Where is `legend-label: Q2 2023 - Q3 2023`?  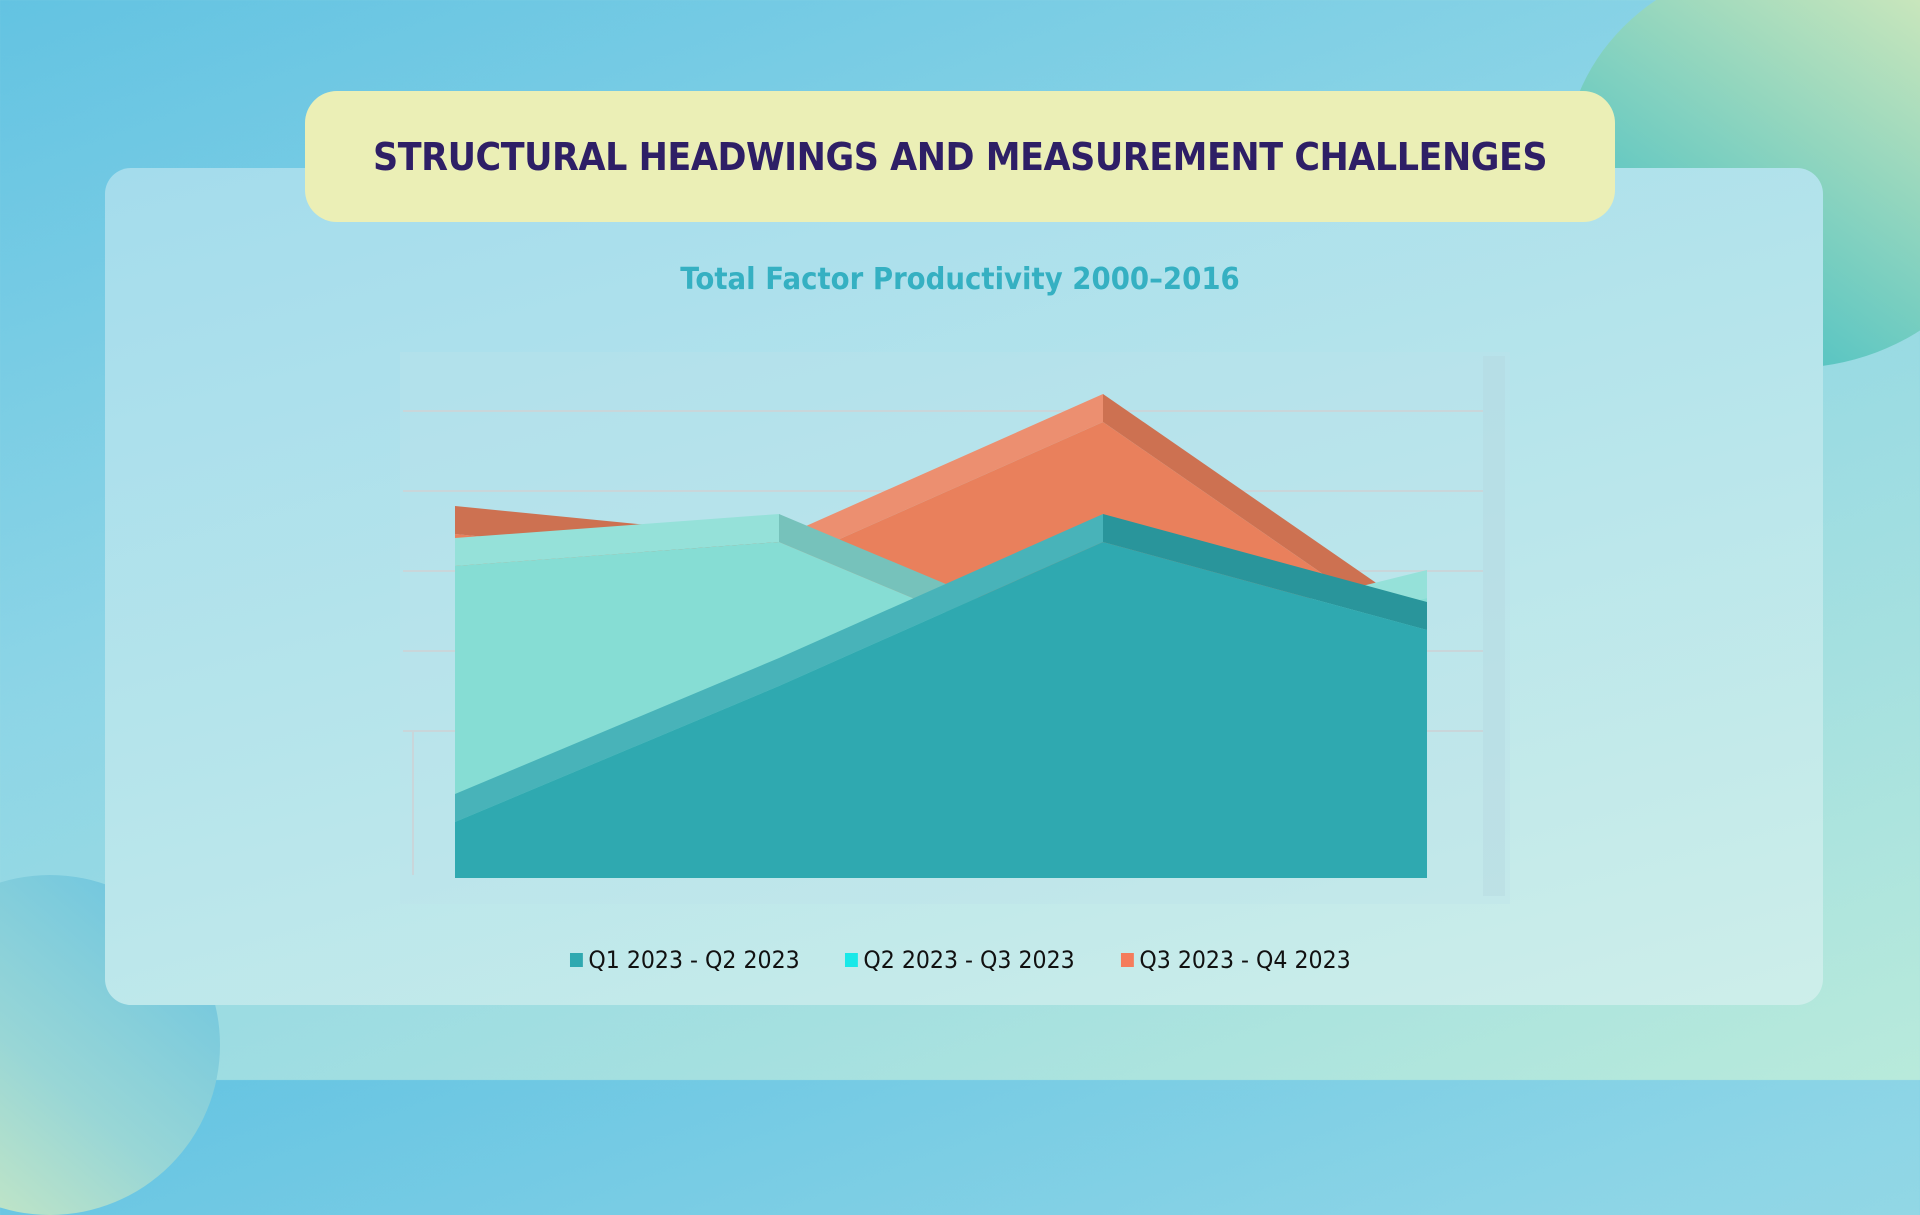 legend-label: Q2 2023 - Q3 2023 is located at coordinates (969, 960).